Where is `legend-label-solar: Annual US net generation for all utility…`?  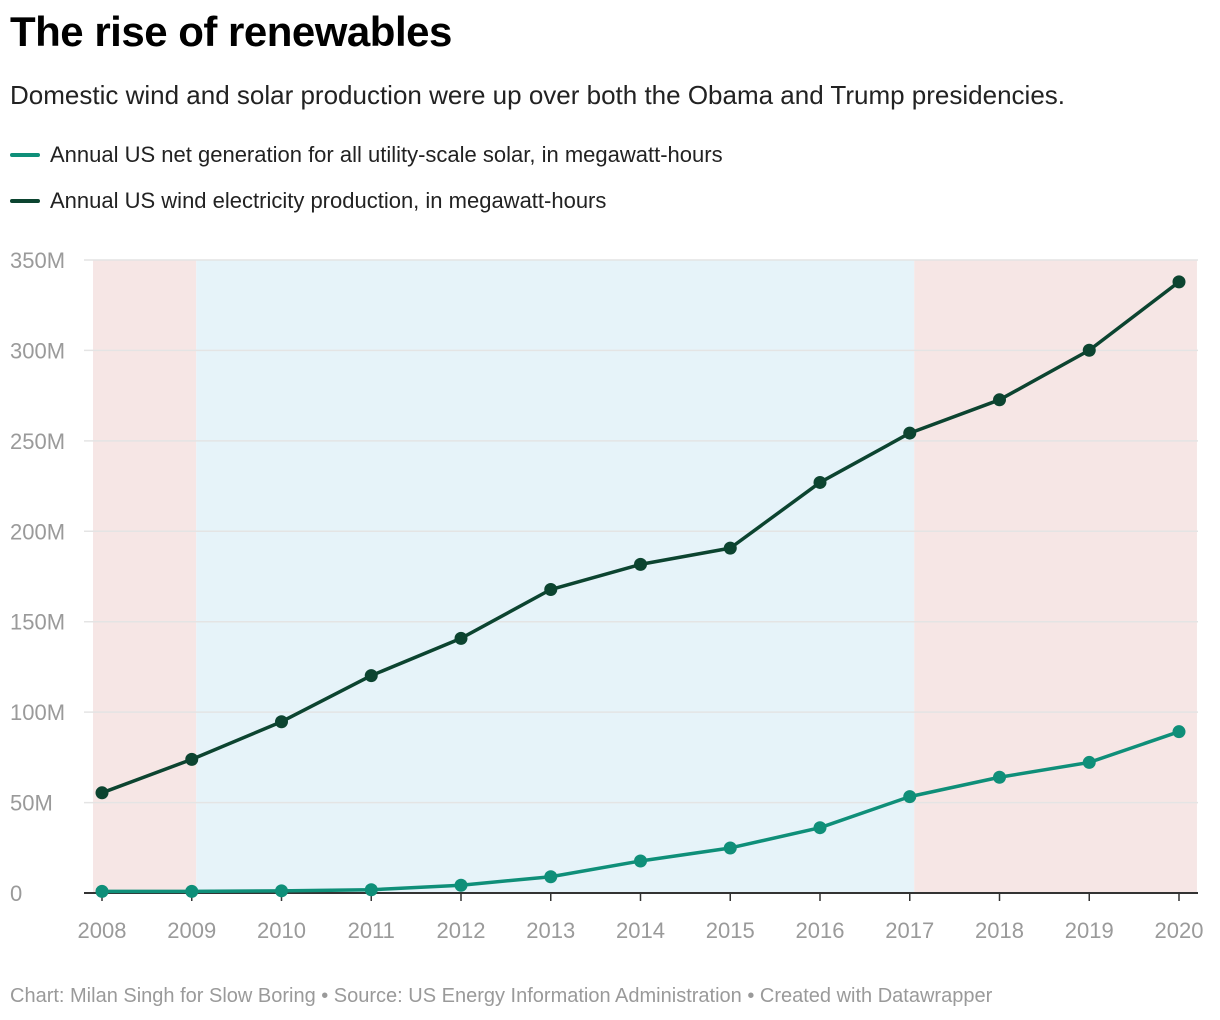
legend-label-solar: Annual US net generation for all utility… is located at coordinates (386, 154).